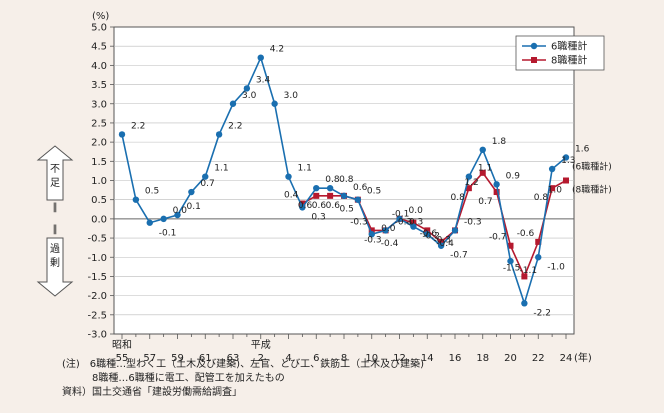 This screenshot has width=664, height=413. Describe the element at coordinates (526, 234) in the screenshot. I see `data-label: -0.6` at that location.